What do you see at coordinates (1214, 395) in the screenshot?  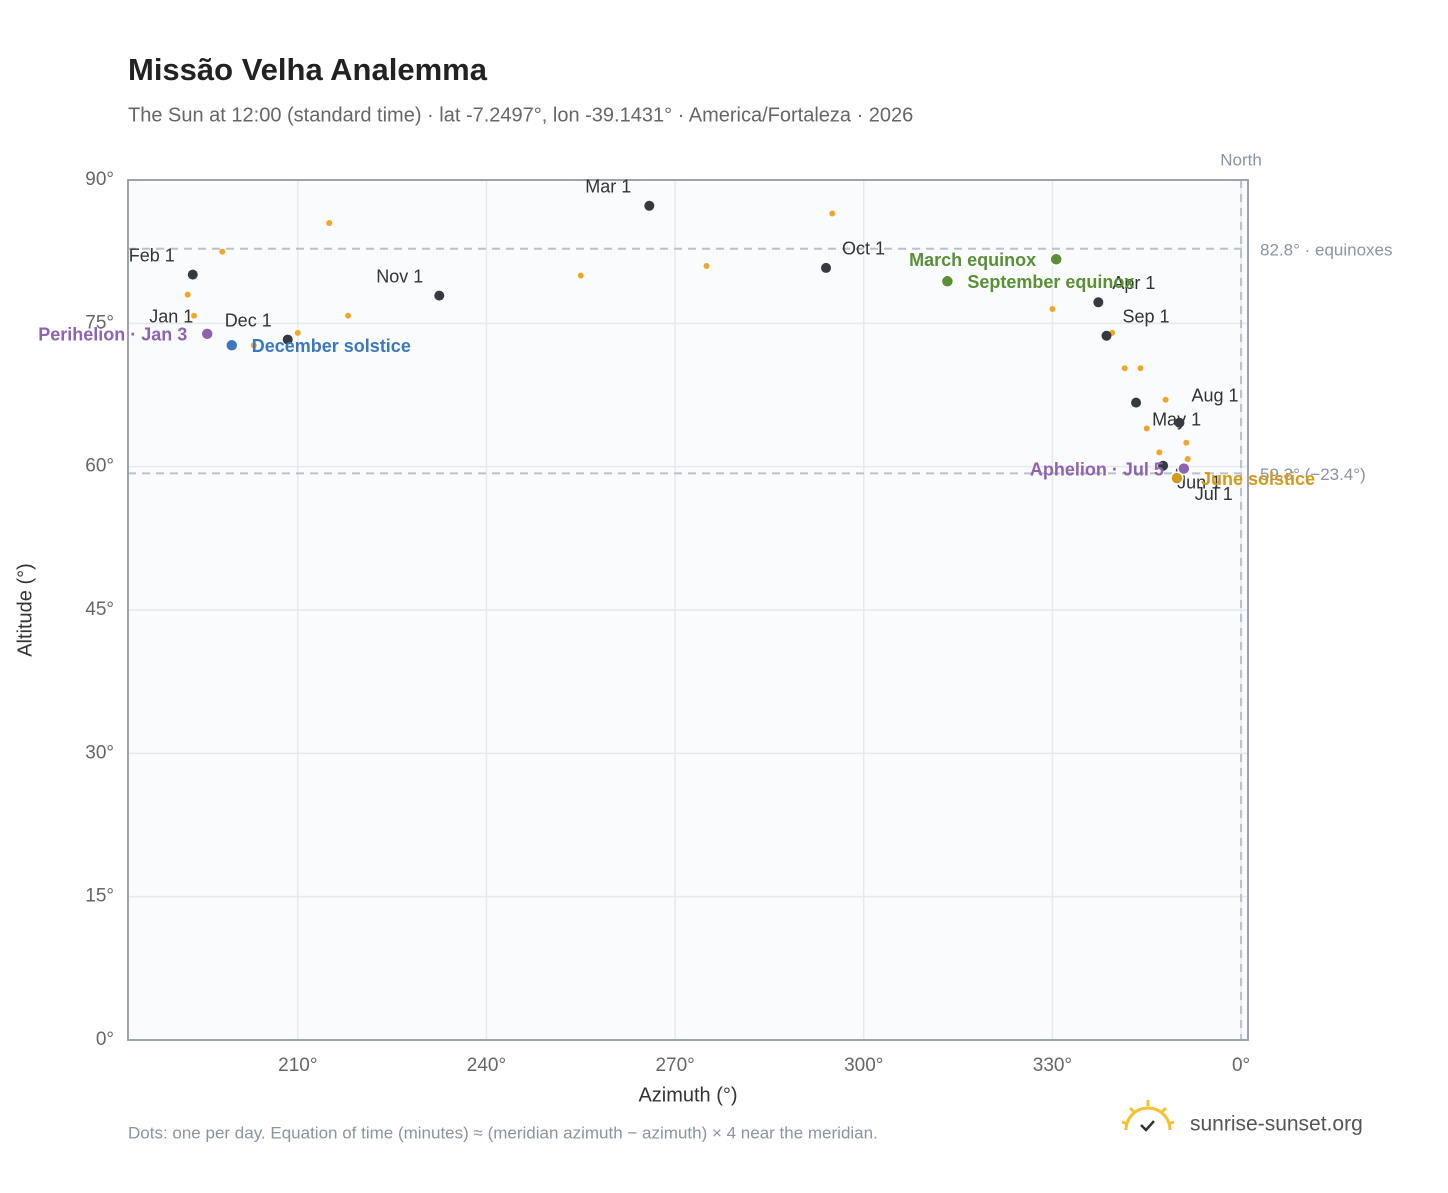 I see `month-label: Aug 1` at bounding box center [1214, 395].